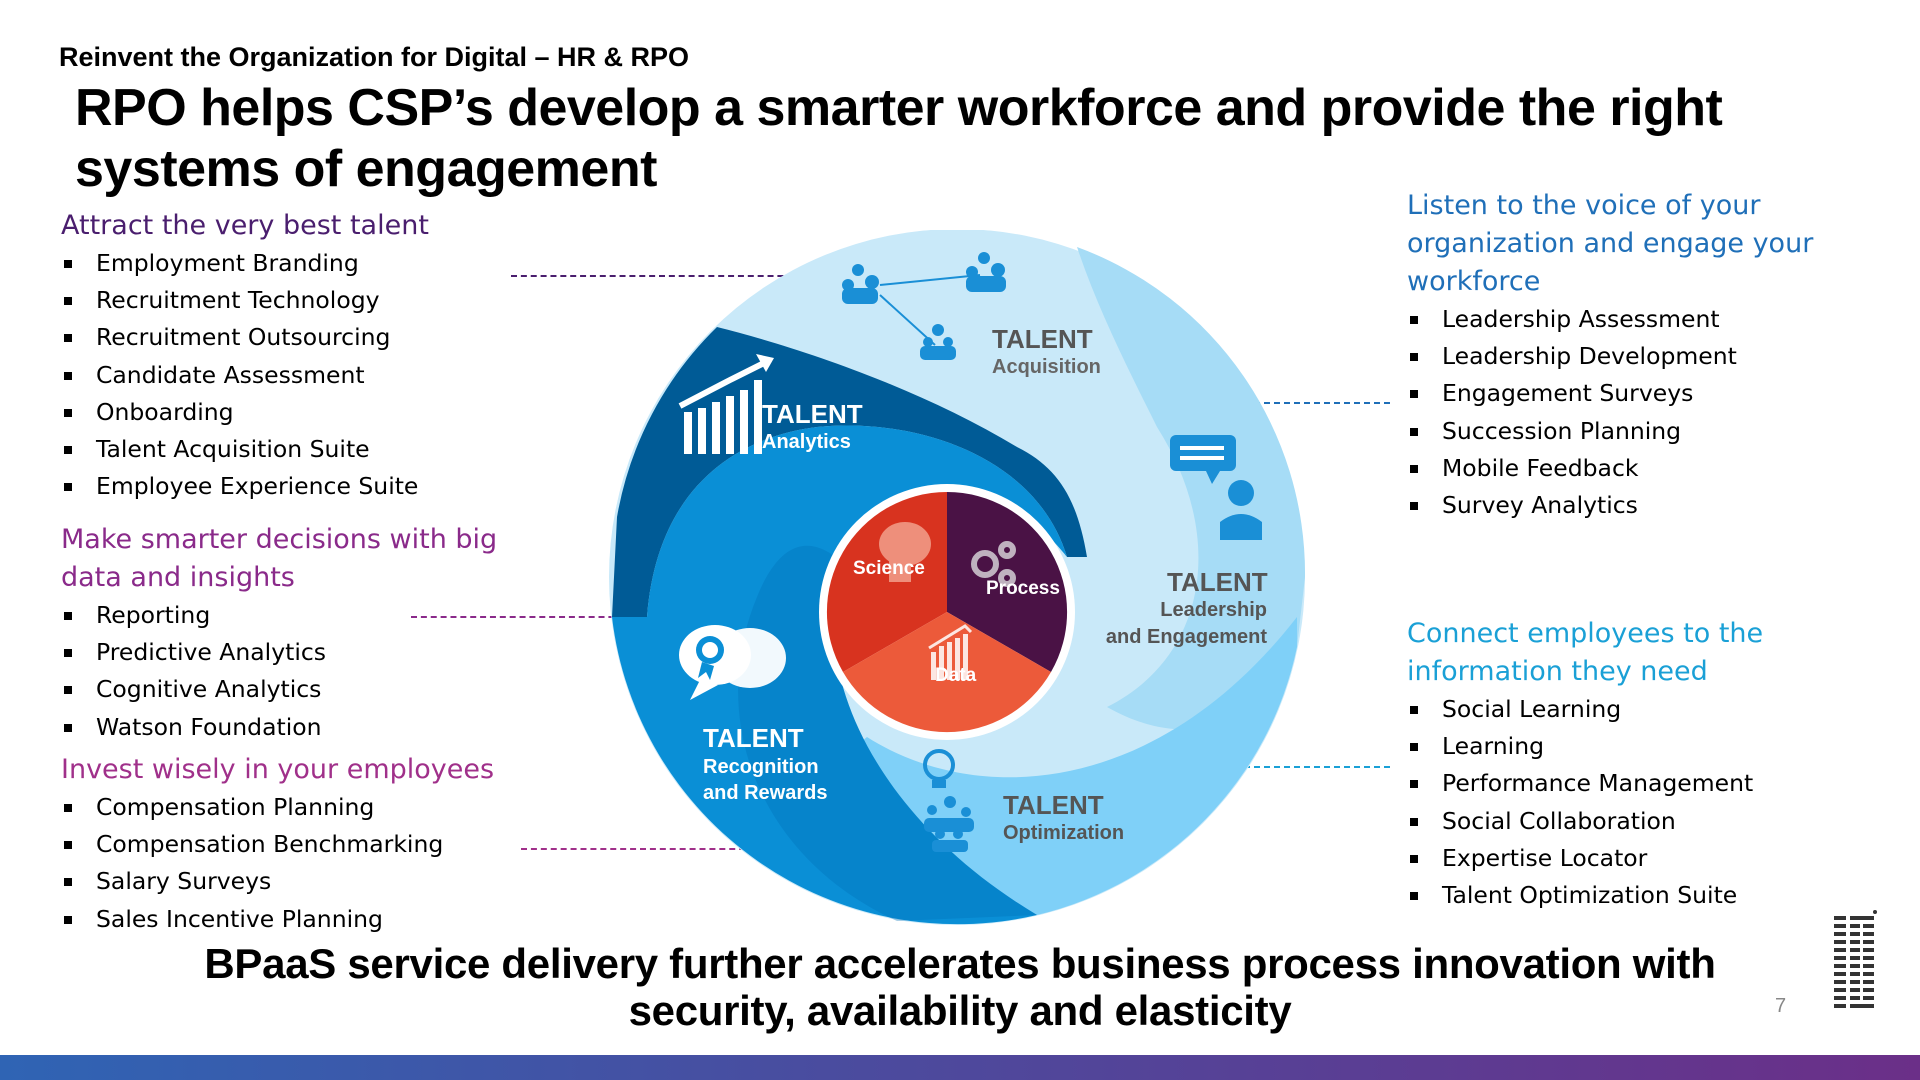 The image size is (1920, 1080). What do you see at coordinates (1297, 403) in the screenshot?
I see `connector-listen` at bounding box center [1297, 403].